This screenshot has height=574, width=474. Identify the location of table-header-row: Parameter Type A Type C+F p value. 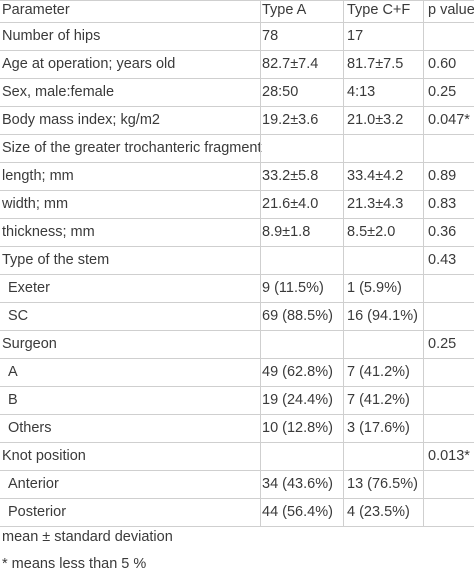
(237, 12).